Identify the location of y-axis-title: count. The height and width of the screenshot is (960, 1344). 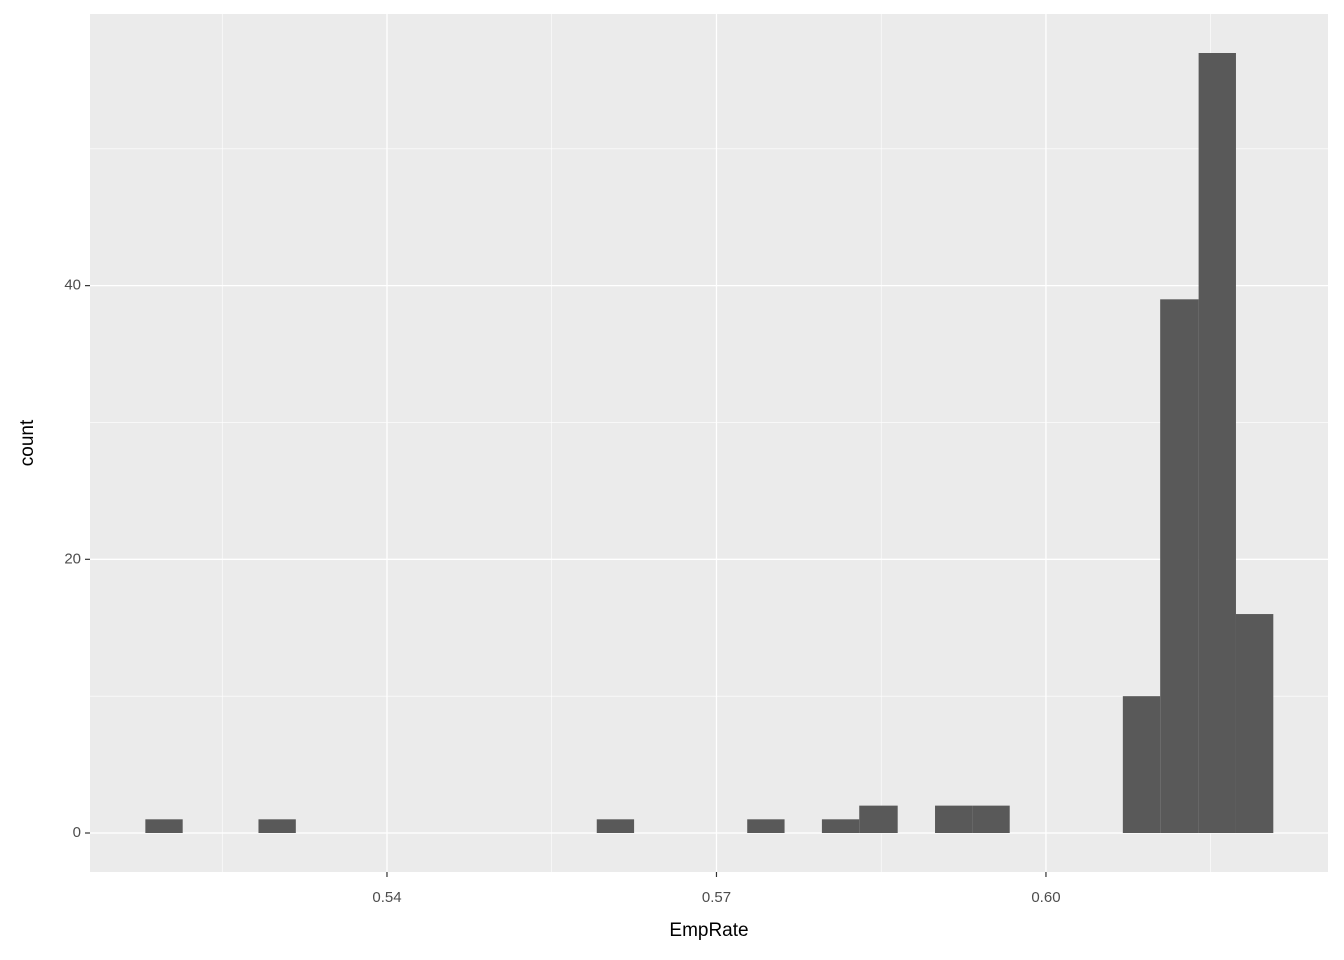
(27, 442).